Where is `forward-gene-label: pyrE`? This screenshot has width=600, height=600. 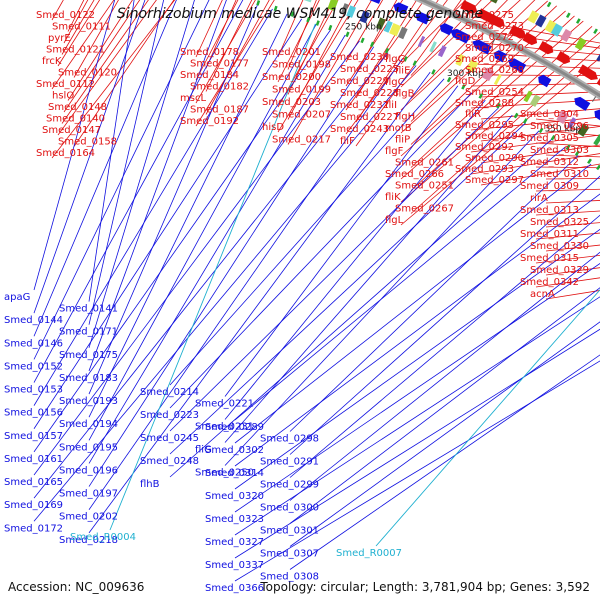
forward-gene-label: pyrE is located at coordinates (59, 38).